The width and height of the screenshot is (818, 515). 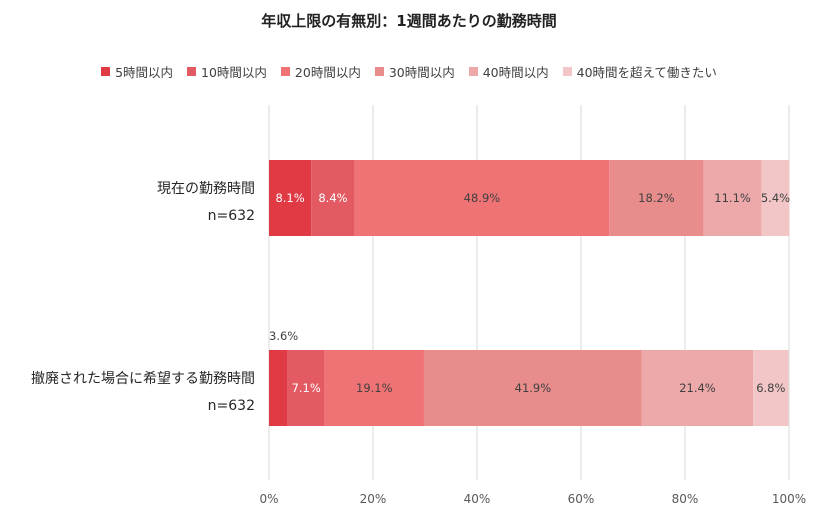 What do you see at coordinates (327, 72) in the screenshot?
I see `legend-label: 20時間以内` at bounding box center [327, 72].